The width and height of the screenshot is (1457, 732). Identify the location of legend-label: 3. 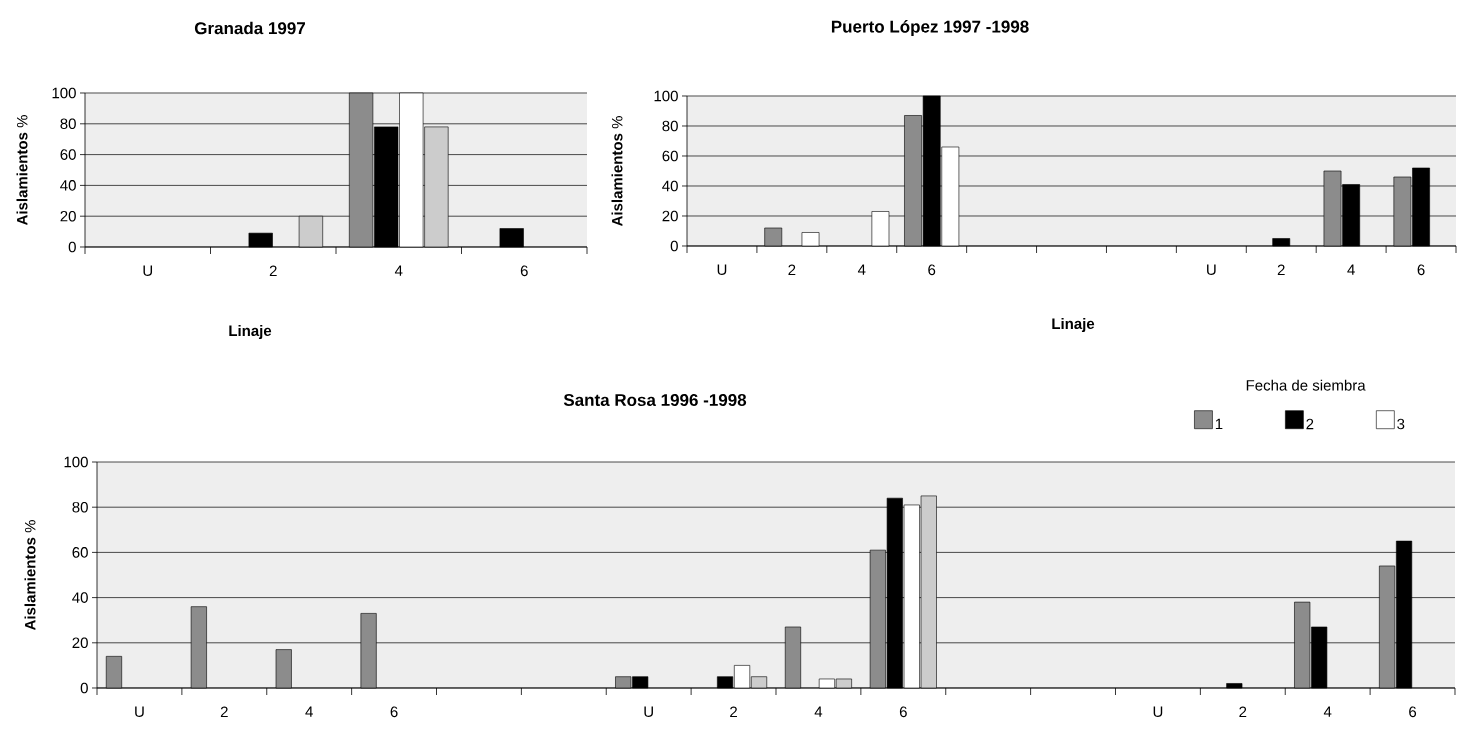
(1401, 424).